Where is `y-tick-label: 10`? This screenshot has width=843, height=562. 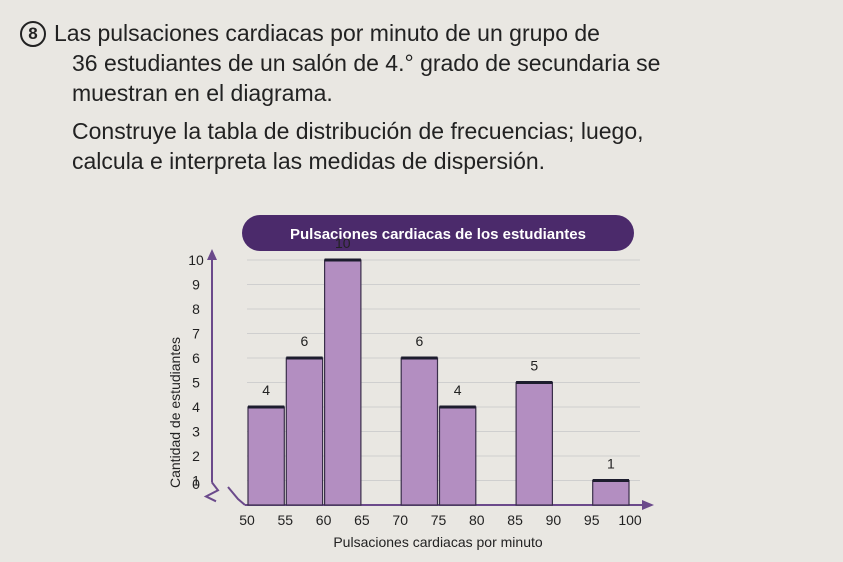
y-tick-label: 10 is located at coordinates (196, 260).